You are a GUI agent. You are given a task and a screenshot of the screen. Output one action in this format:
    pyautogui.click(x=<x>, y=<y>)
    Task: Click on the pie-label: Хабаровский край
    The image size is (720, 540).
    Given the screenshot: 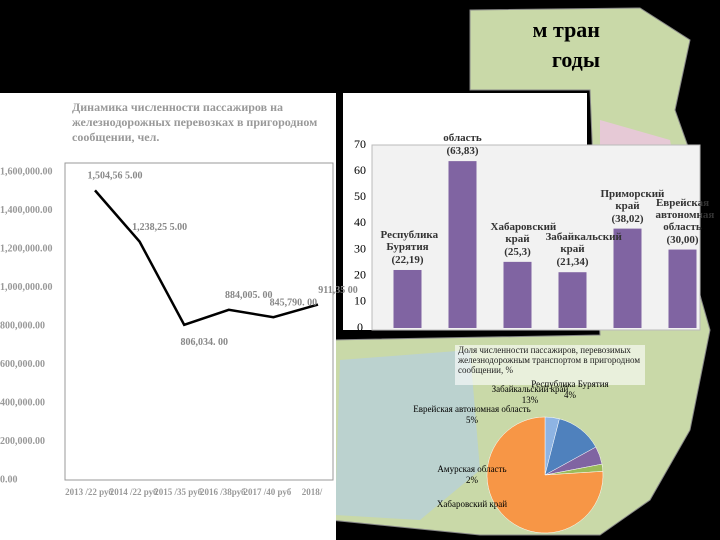 What is the action you would take?
    pyautogui.click(x=472, y=504)
    